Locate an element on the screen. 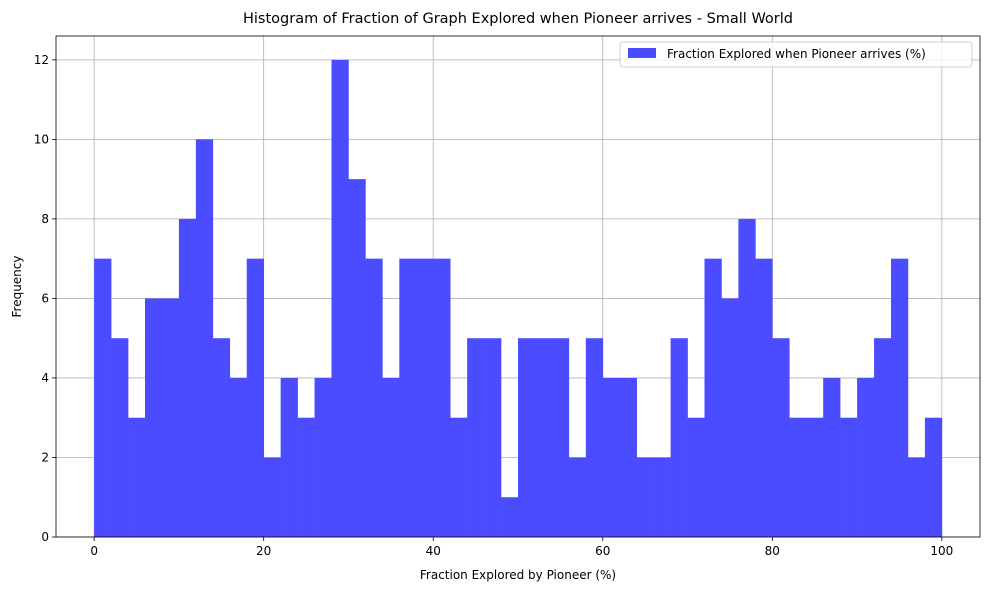 The width and height of the screenshot is (989, 590). legend-swatch is located at coordinates (642, 53).